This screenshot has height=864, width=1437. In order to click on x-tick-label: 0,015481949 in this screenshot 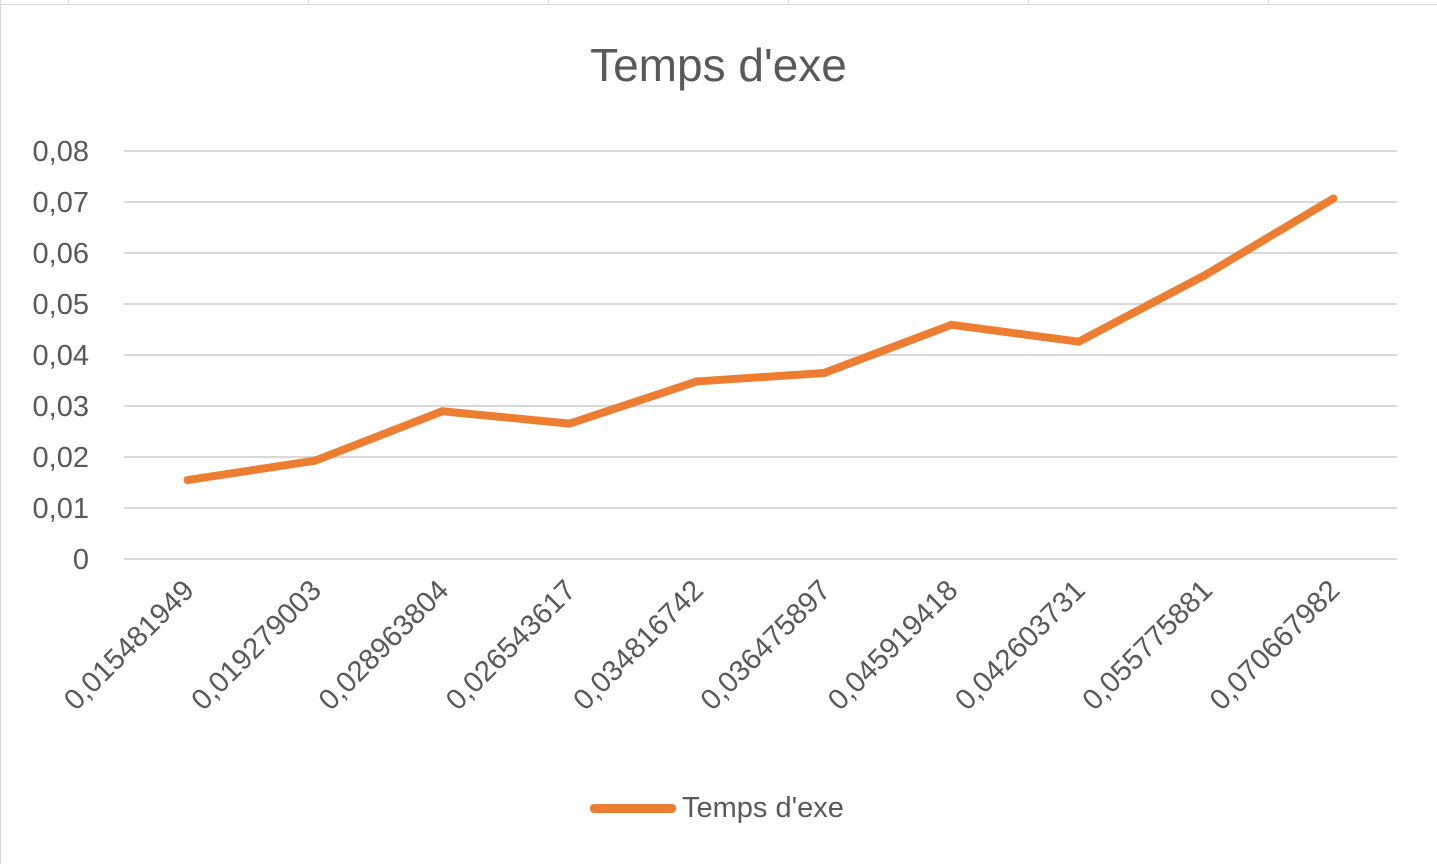, I will do `click(129, 645)`.